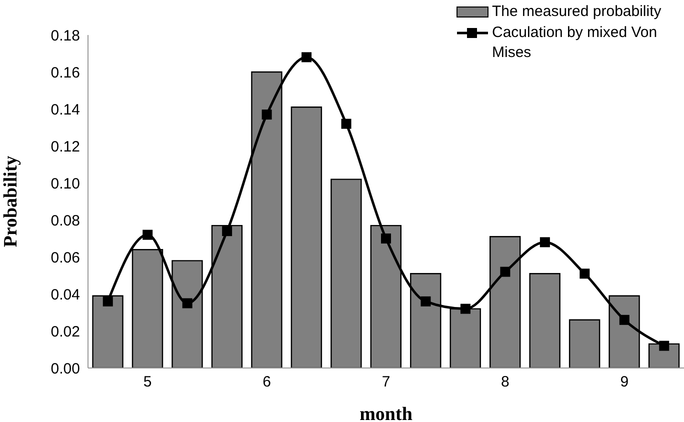 Image resolution: width=684 pixels, height=422 pixels. Describe the element at coordinates (266, 382) in the screenshot. I see `x-tick-label: 6` at that location.